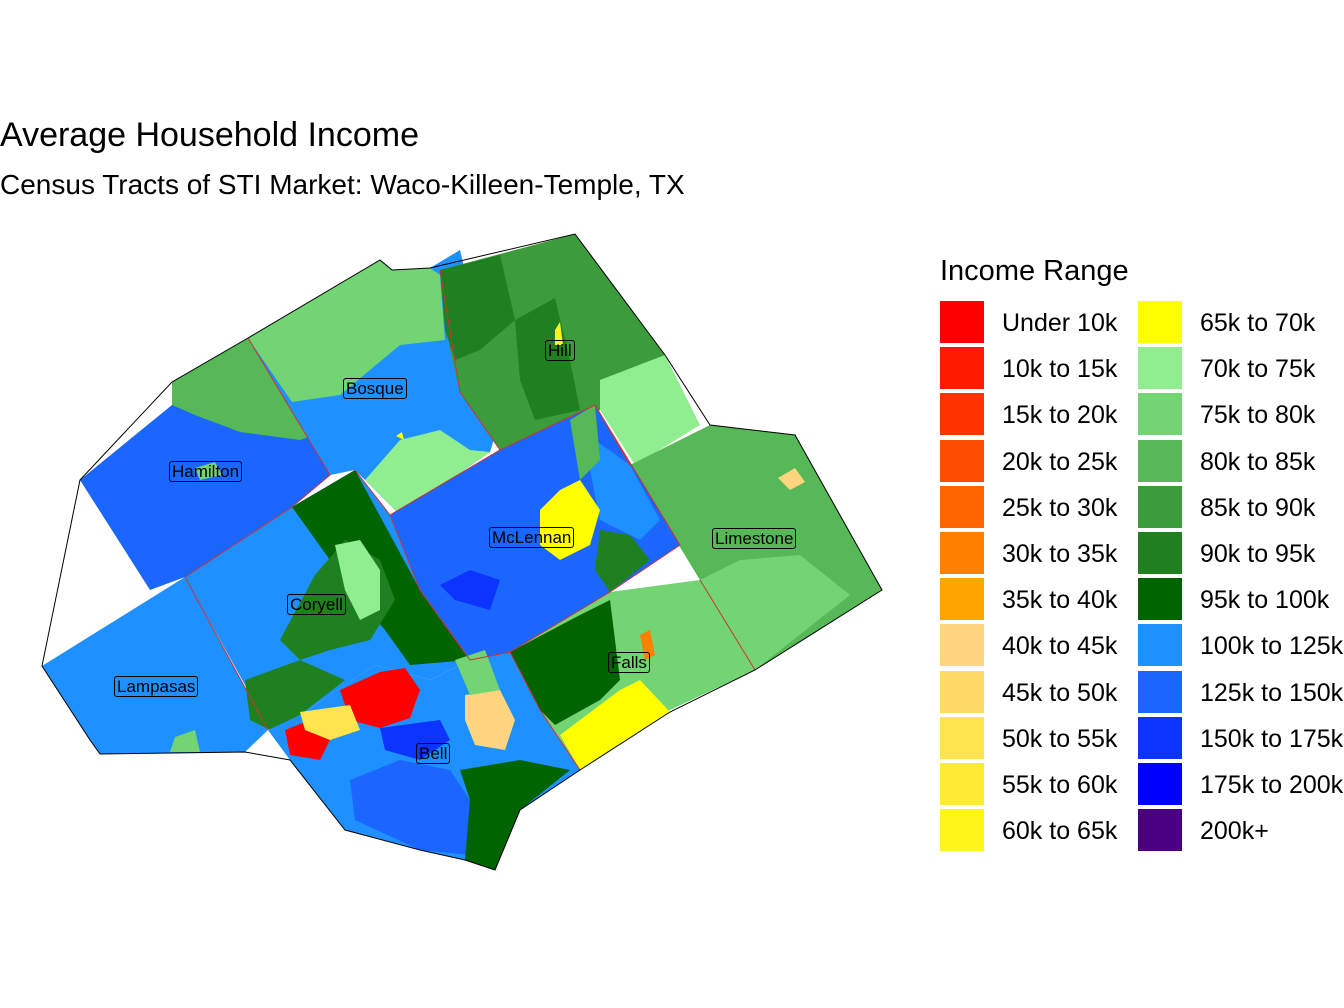 The width and height of the screenshot is (1344, 1008). Describe the element at coordinates (410, 807) in the screenshot. I see `tract-bell-south` at that location.